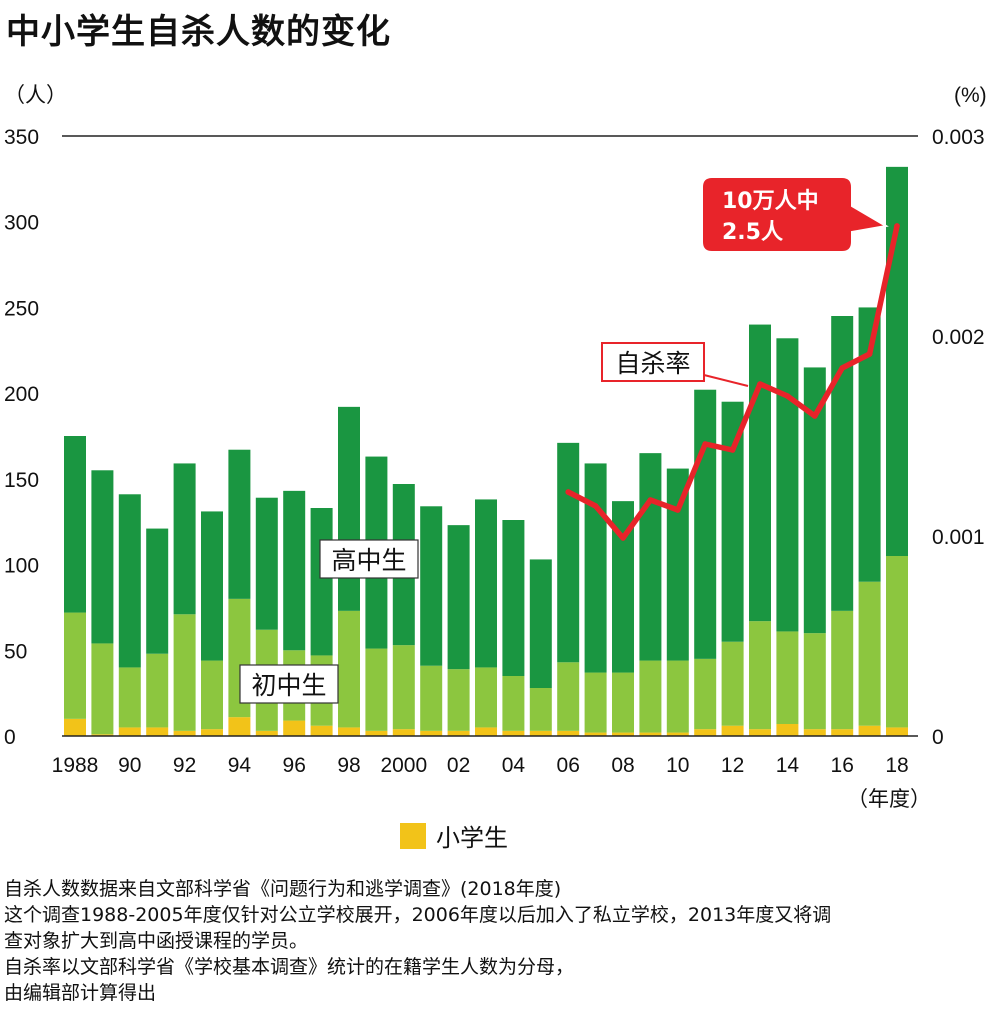  I want to click on x-tick-label: 1988, so click(75, 765).